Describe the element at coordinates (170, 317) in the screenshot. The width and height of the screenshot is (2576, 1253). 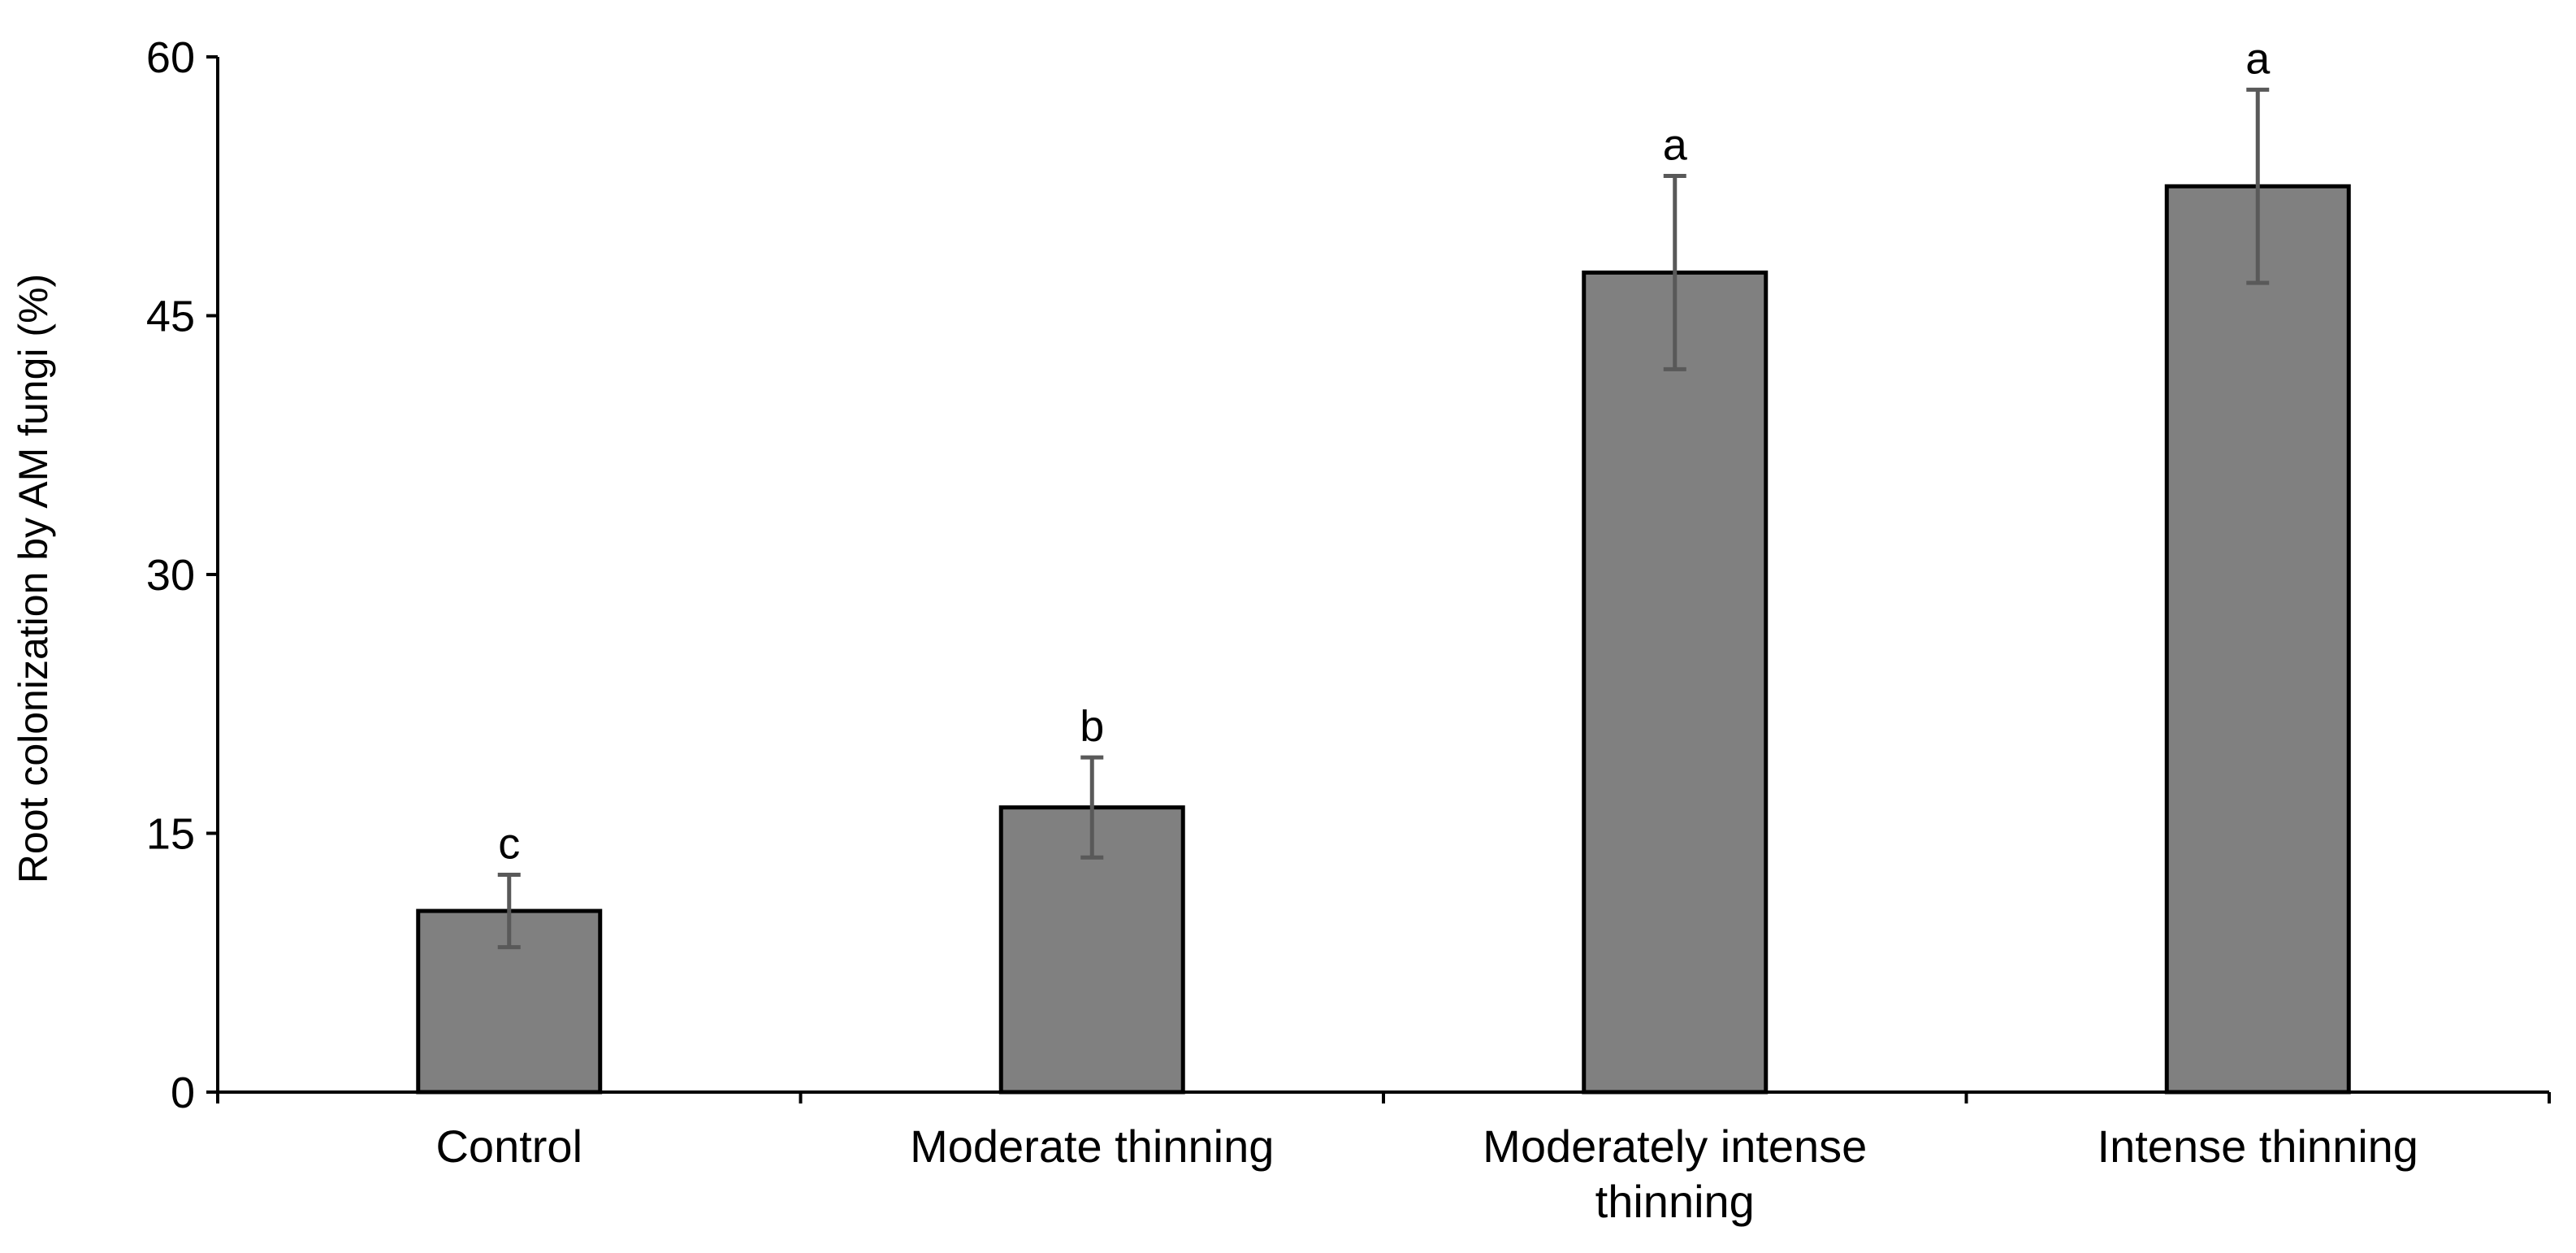
I see `y-tick-label: 45` at that location.